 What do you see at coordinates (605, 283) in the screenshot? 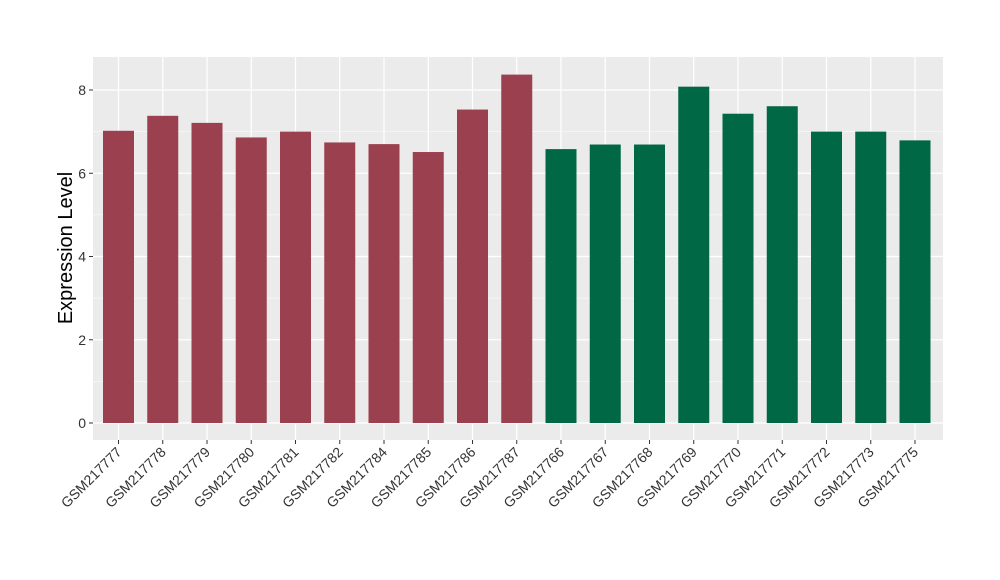
I see `bar-GSM217767` at bounding box center [605, 283].